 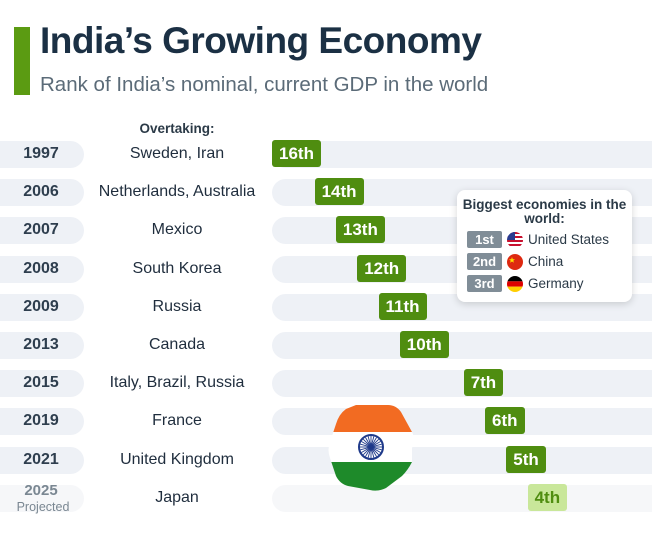 I want to click on overtaken-countries: Japan, so click(x=177, y=497).